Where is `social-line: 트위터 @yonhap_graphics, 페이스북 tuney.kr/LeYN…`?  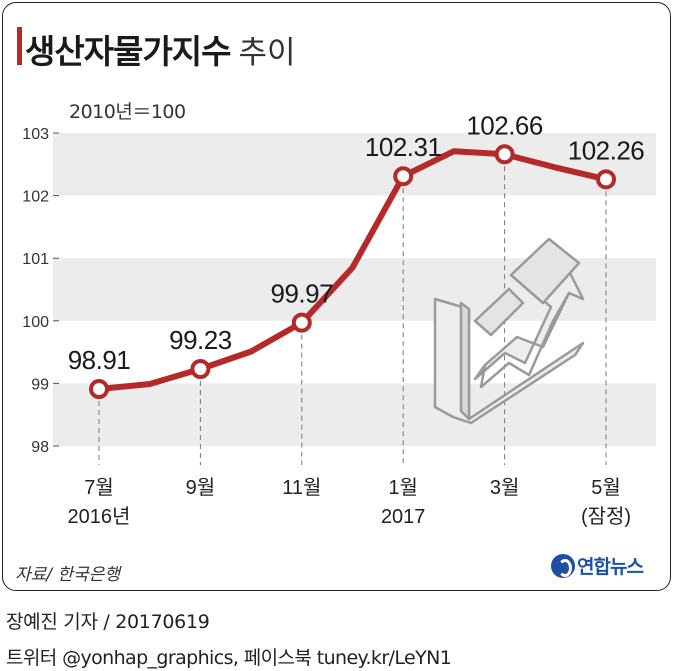
social-line: 트위터 @yonhap_graphics, 페이스북 tuney.kr/LeYN… is located at coordinates (229, 658).